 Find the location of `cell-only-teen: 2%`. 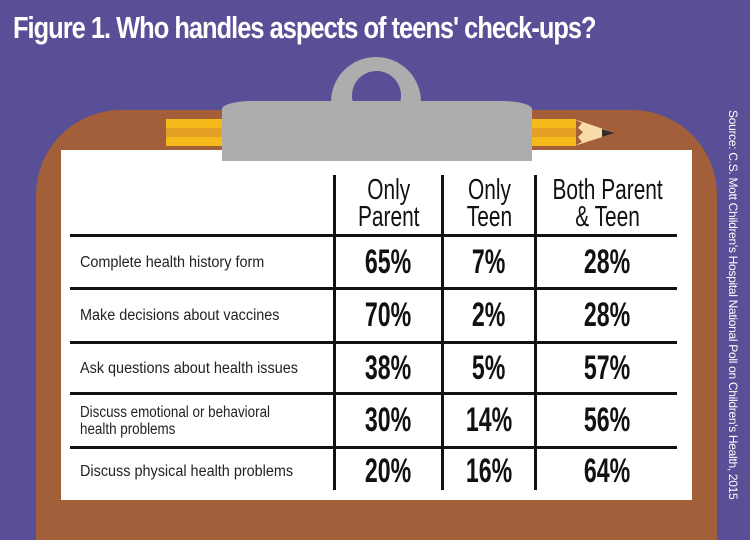

cell-only-teen: 2% is located at coordinates (489, 315).